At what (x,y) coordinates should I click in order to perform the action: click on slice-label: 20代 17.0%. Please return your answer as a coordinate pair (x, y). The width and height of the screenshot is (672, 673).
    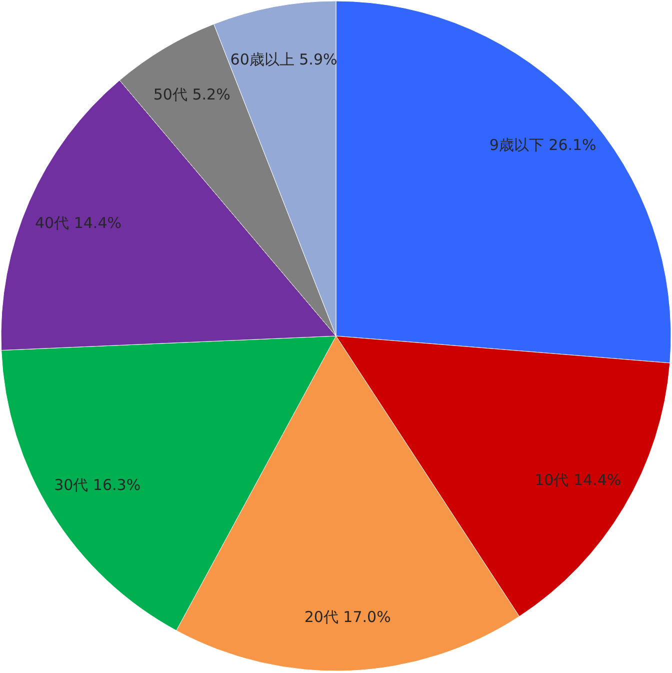
    Looking at the image, I should click on (347, 617).